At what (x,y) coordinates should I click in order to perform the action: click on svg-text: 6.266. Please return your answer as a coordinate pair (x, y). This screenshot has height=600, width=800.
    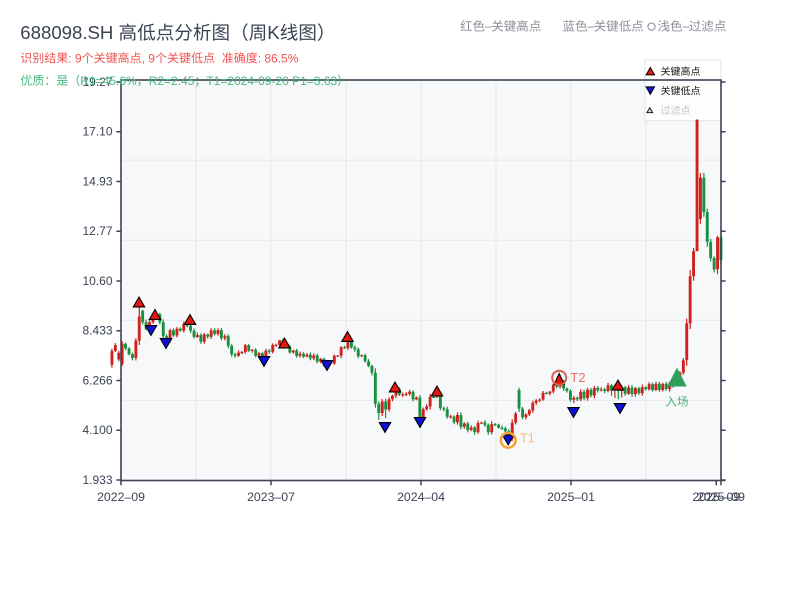
    Looking at the image, I should click on (97, 380).